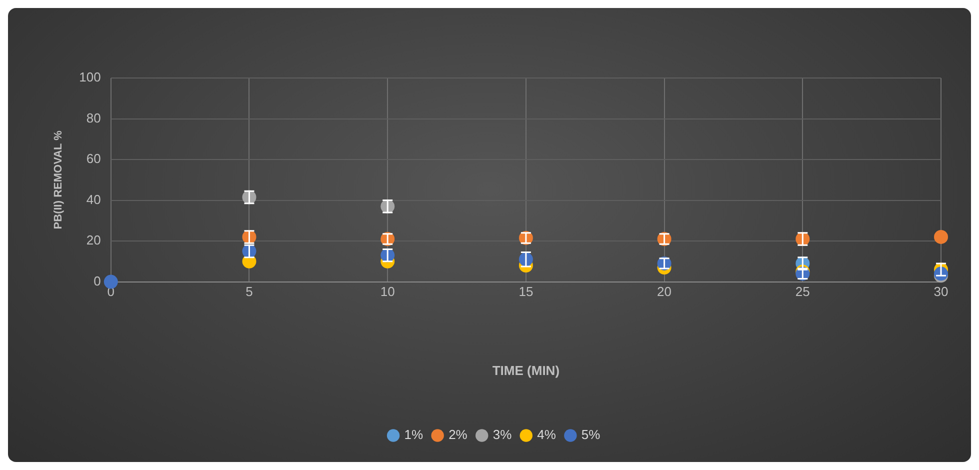  What do you see at coordinates (93, 240) in the screenshot?
I see `y-tick-label: 20` at bounding box center [93, 240].